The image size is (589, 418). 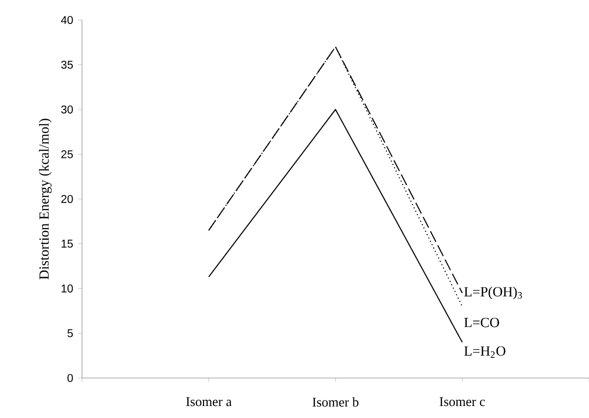 I want to click on y-tick-label: 35, so click(x=67, y=64).